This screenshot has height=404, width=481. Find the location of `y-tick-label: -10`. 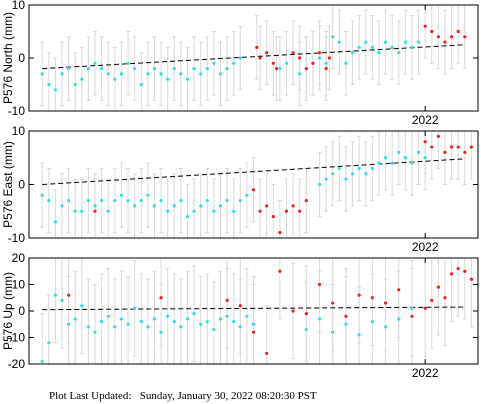

y-tick-label: -10 is located at coordinates (17, 111).